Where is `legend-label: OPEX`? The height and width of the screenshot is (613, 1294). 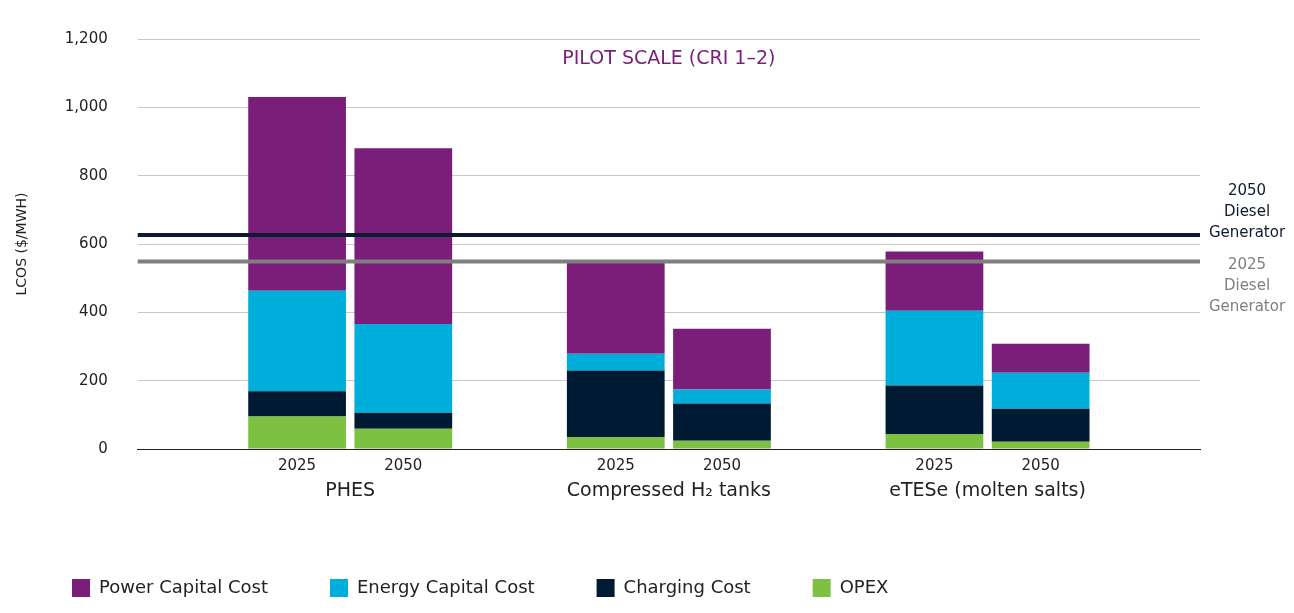 legend-label: OPEX is located at coordinates (864, 586).